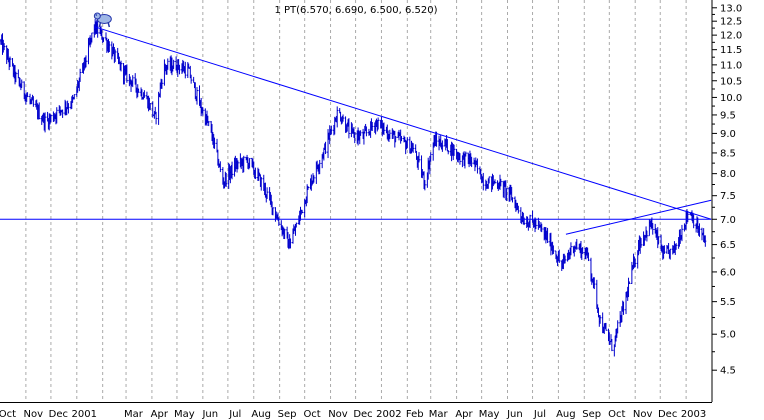 The height and width of the screenshot is (420, 764). What do you see at coordinates (728, 245) in the screenshot?
I see `y-tick-label: 6.5` at bounding box center [728, 245].